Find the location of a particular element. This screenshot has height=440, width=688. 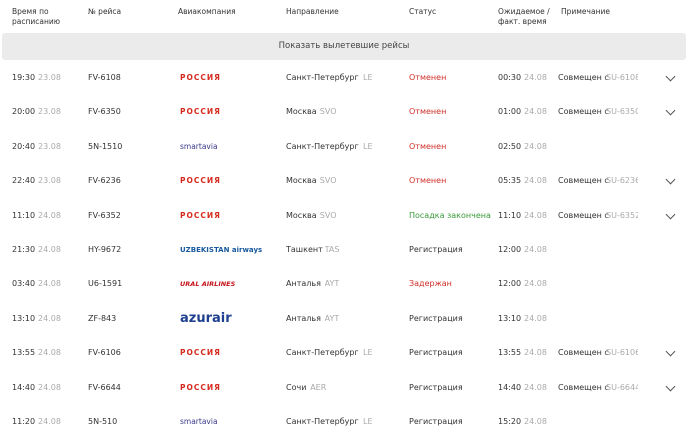

expected-time: 00:30 is located at coordinates (510, 77).